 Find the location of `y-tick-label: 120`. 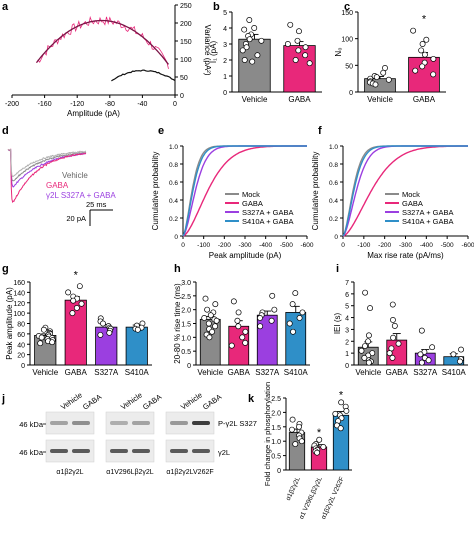

y-tick-label: 120 is located at coordinates (19, 304).